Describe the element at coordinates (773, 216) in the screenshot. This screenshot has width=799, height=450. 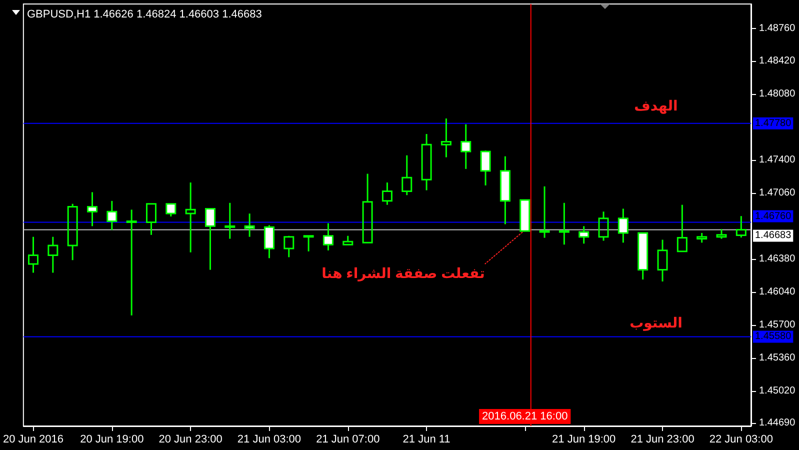
I see `ref-line-label: 1.46760` at that location.